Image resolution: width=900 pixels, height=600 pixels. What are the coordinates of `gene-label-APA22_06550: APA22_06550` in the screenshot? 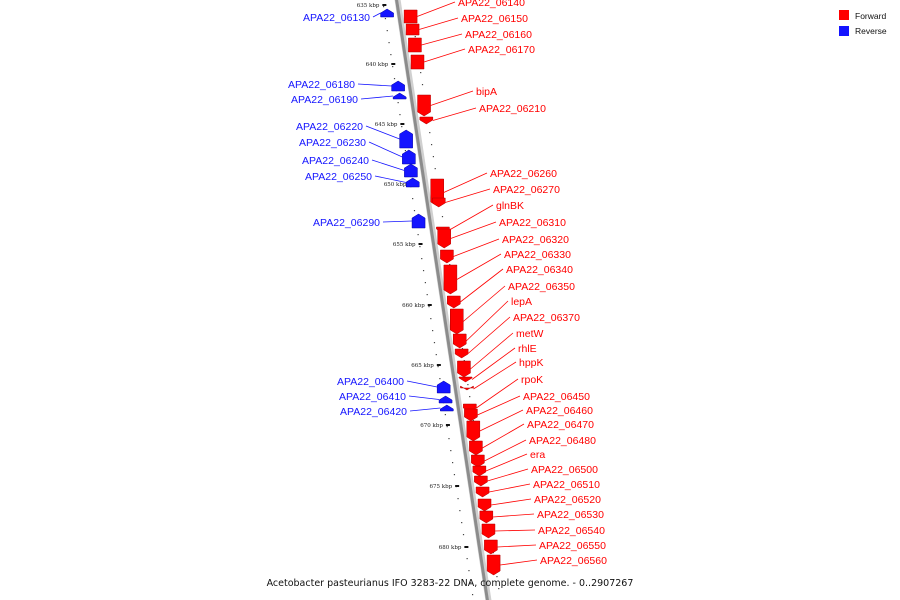 It's located at (572, 546).